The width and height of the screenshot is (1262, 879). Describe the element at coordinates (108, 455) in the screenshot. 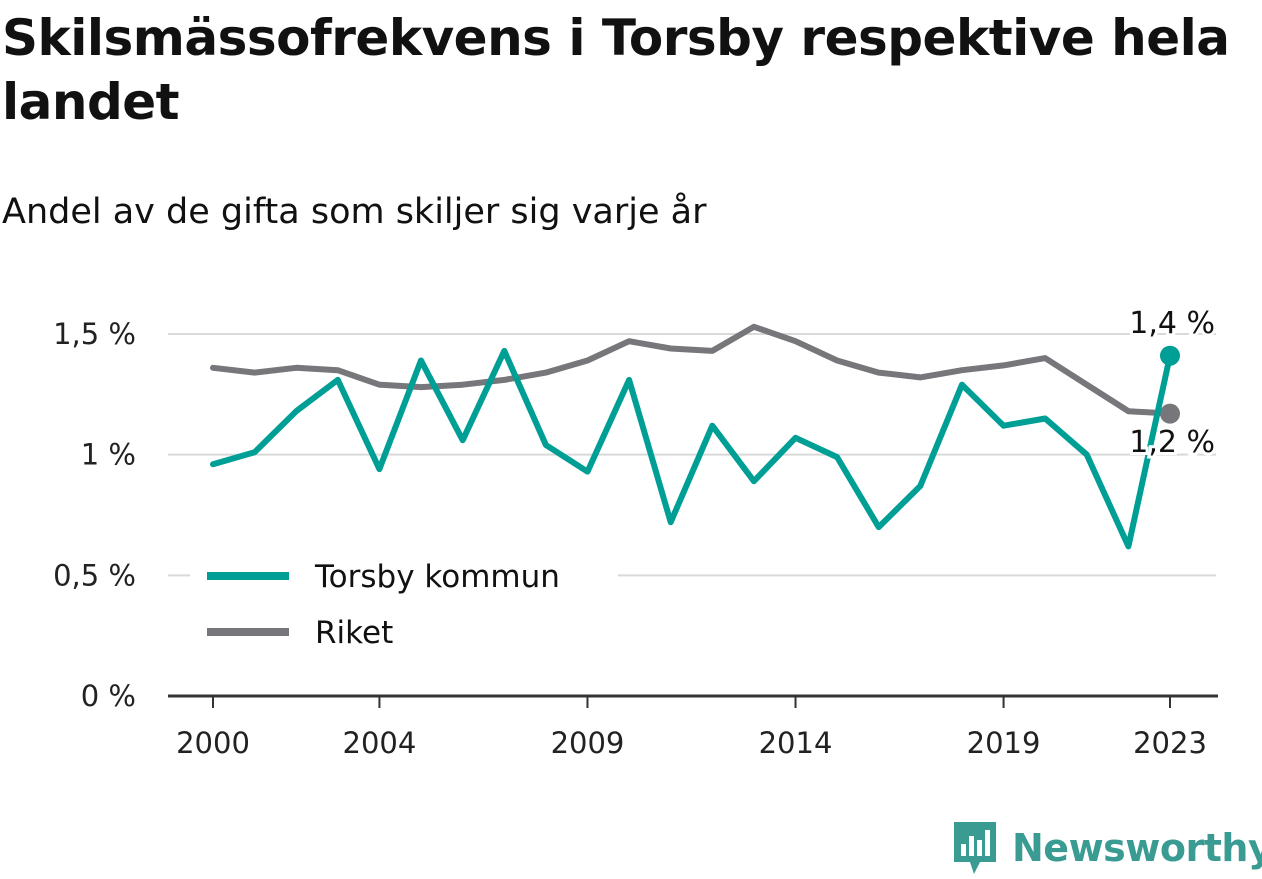

I see `y-tick-label: 1 %` at that location.